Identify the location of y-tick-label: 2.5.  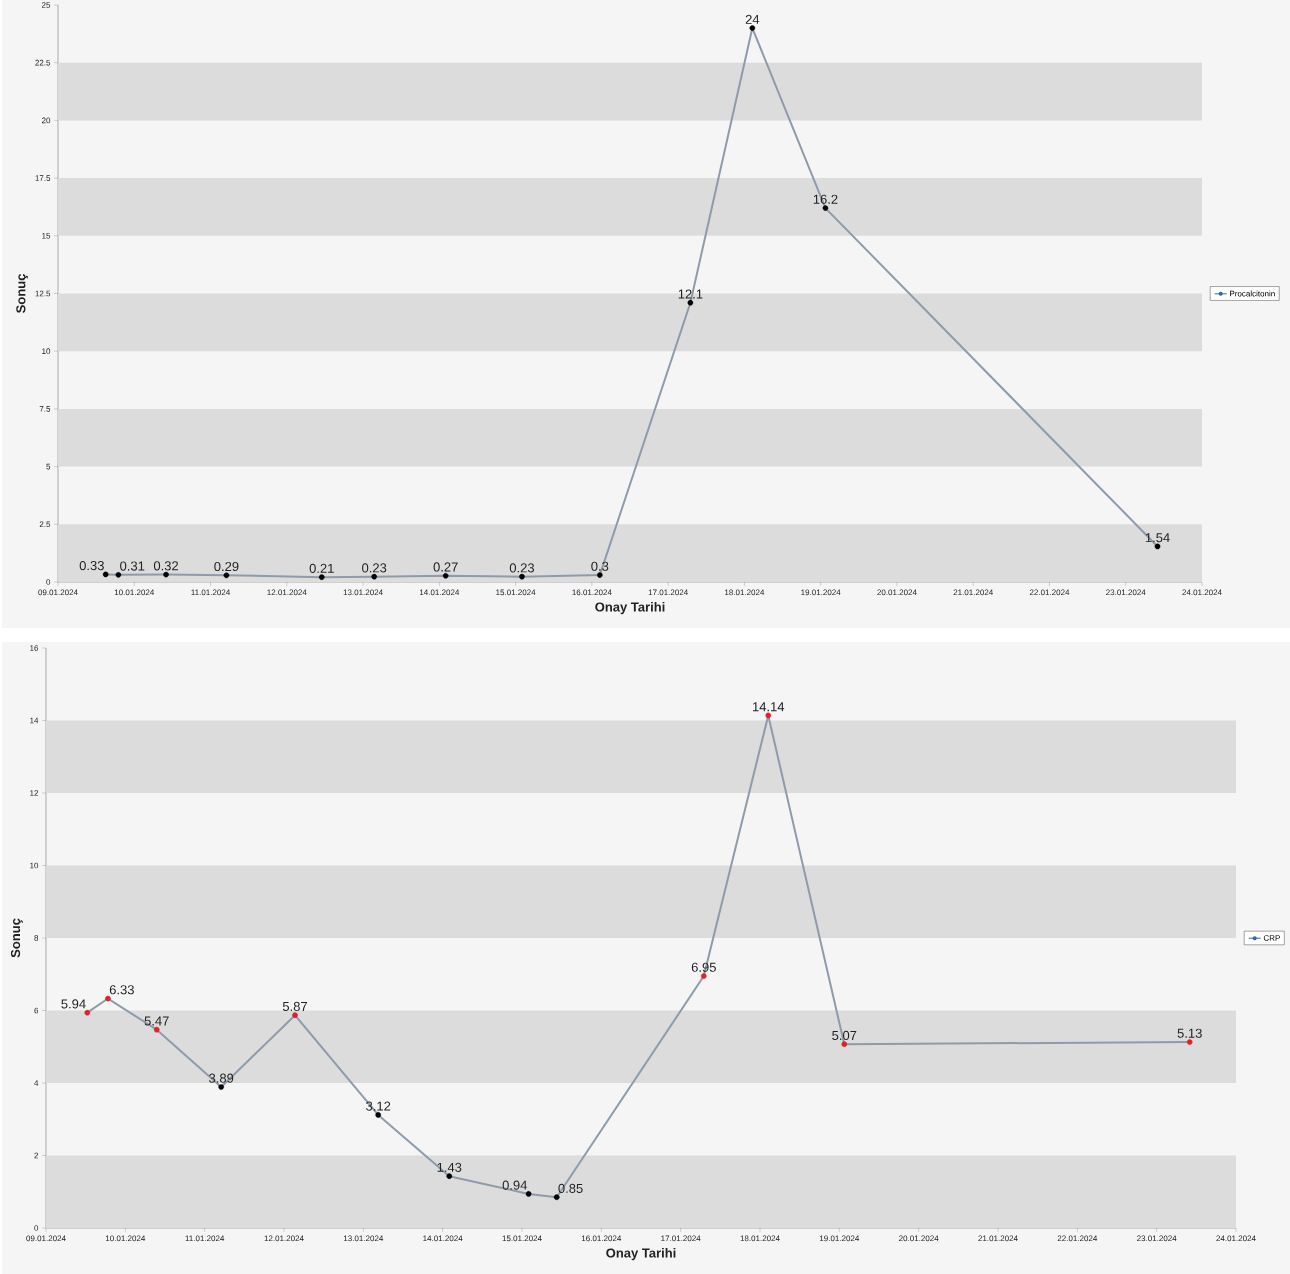
(45, 524).